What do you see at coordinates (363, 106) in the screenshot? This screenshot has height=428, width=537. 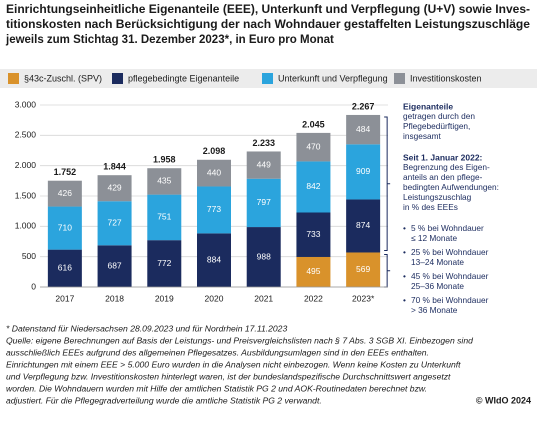 I see `total-label: 2.267` at bounding box center [363, 106].